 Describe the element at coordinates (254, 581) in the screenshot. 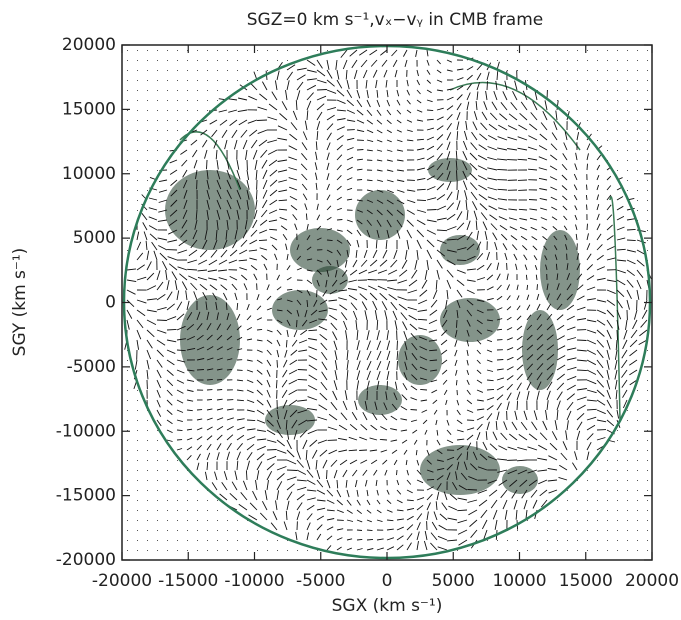

I see `x-tick-label: -10000` at that location.